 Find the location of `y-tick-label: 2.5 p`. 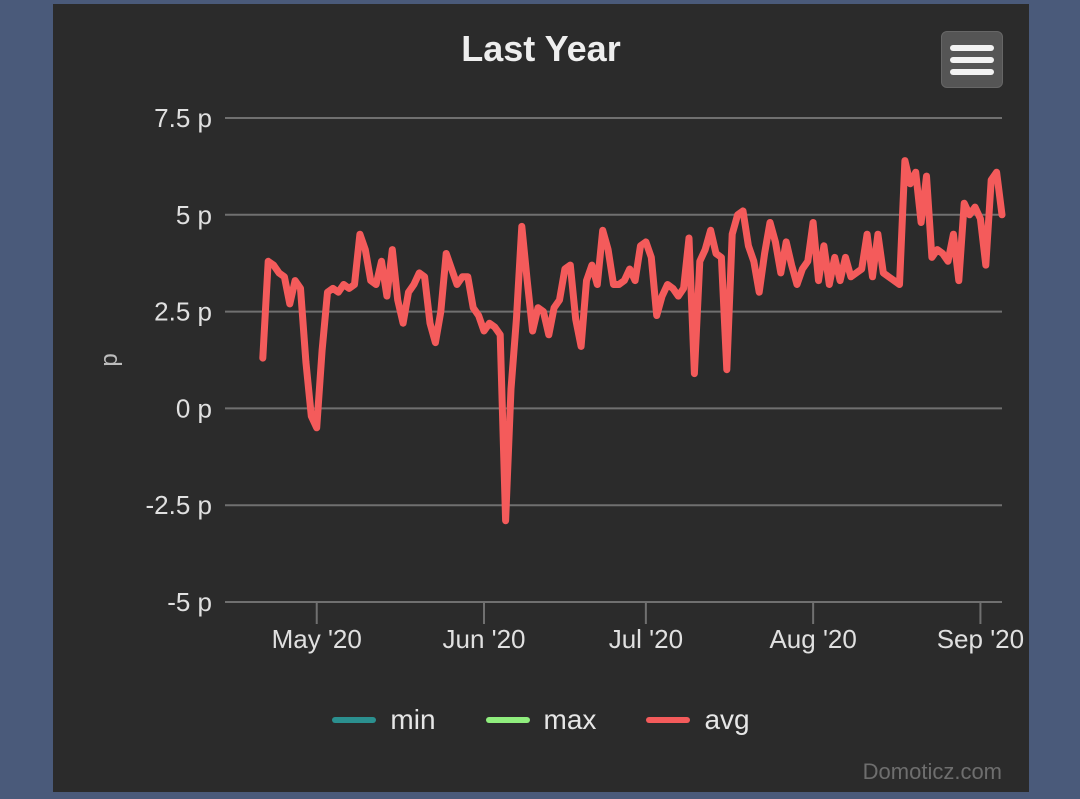

y-tick-label: 2.5 p is located at coordinates (183, 312).